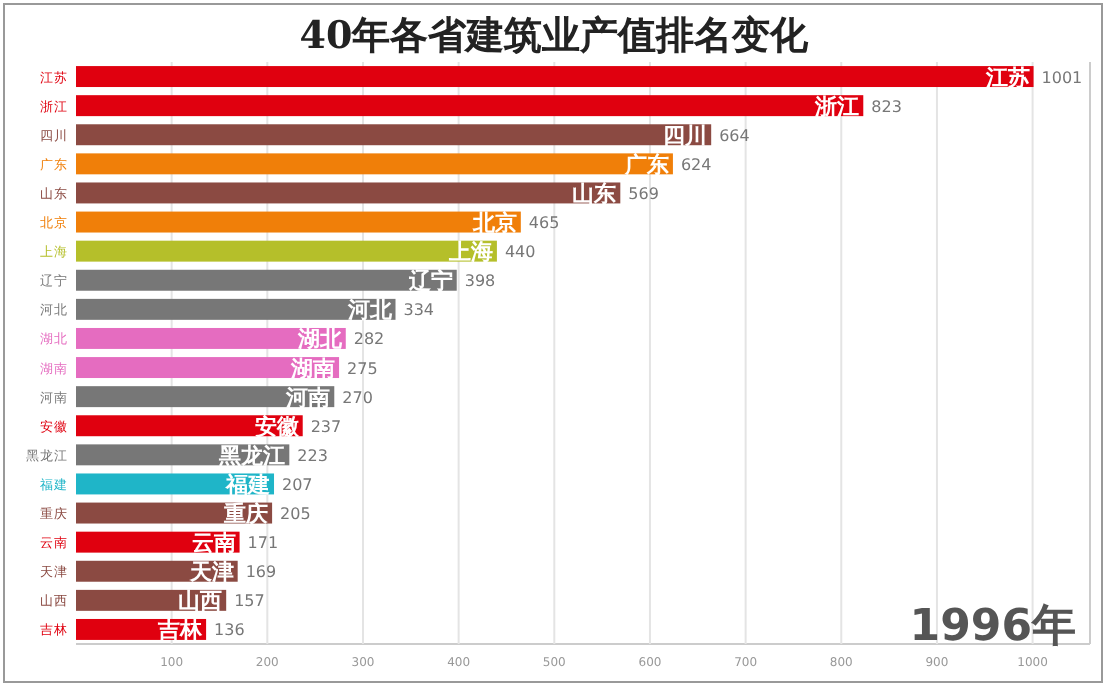  What do you see at coordinates (357, 397) in the screenshot?
I see `data-label: 270` at bounding box center [357, 397].